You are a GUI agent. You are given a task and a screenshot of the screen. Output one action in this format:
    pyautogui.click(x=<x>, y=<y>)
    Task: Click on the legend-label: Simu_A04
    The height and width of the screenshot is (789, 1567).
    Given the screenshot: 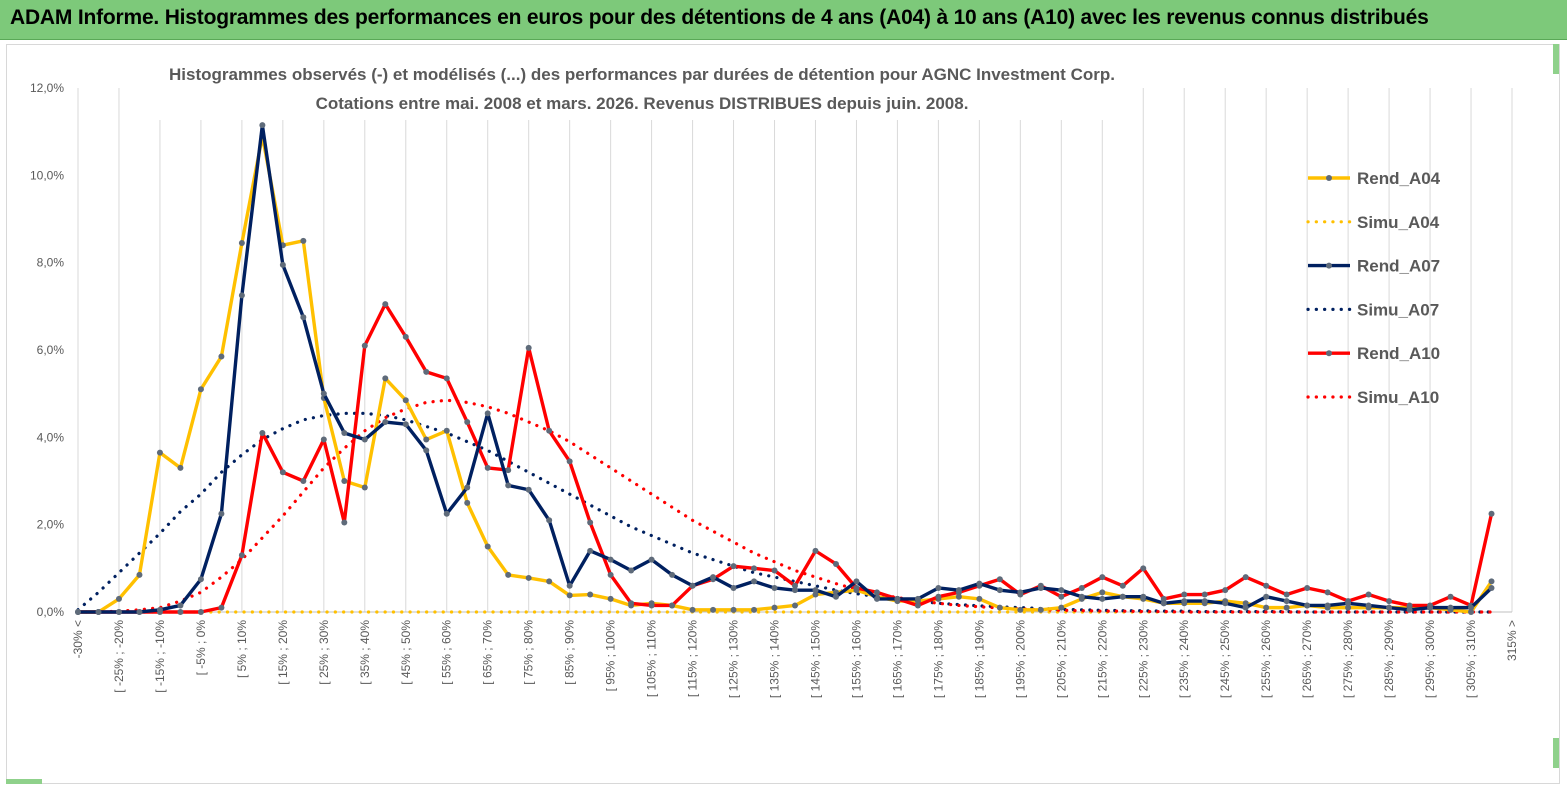 What is the action you would take?
    pyautogui.click(x=1398, y=222)
    